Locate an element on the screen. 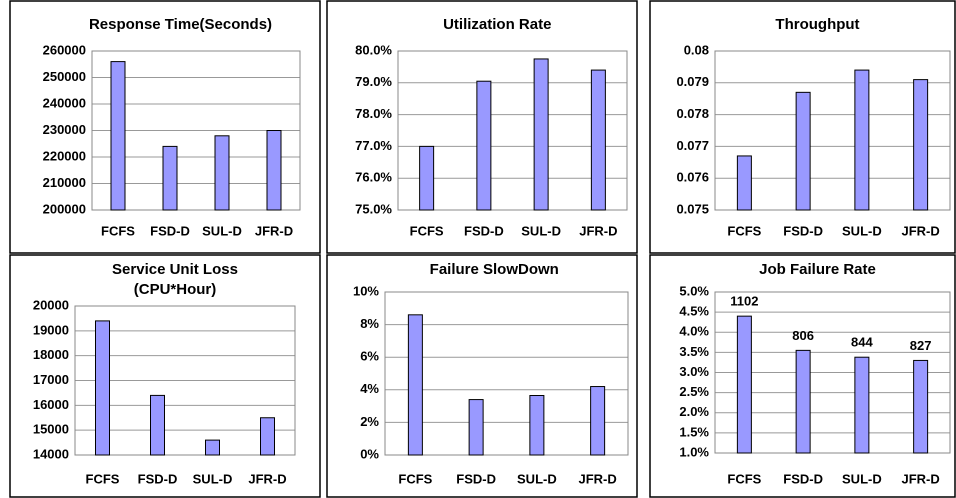  y-tick-label: 0.08 is located at coordinates (696, 49).